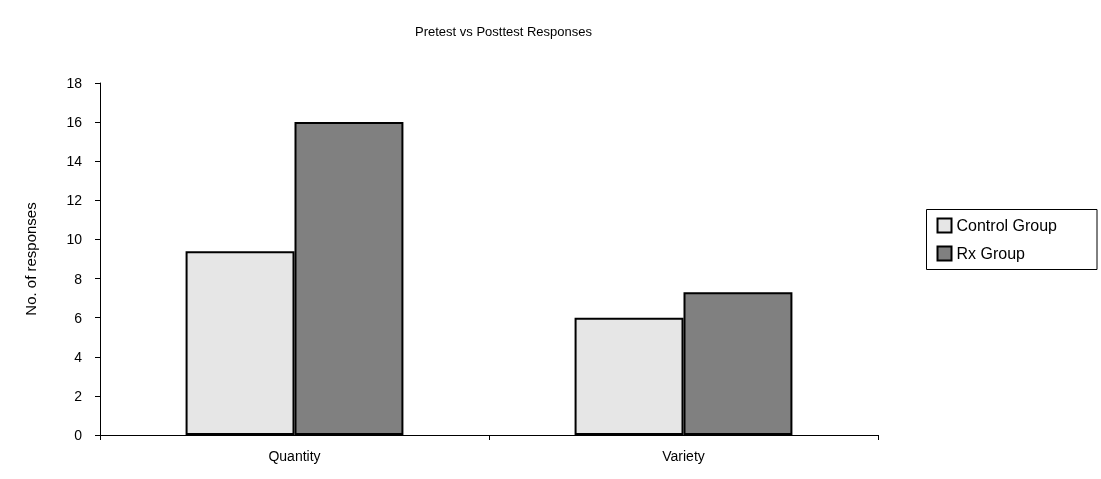 Image resolution: width=1101 pixels, height=479 pixels. I want to click on y-tick-label: 14, so click(74, 161).